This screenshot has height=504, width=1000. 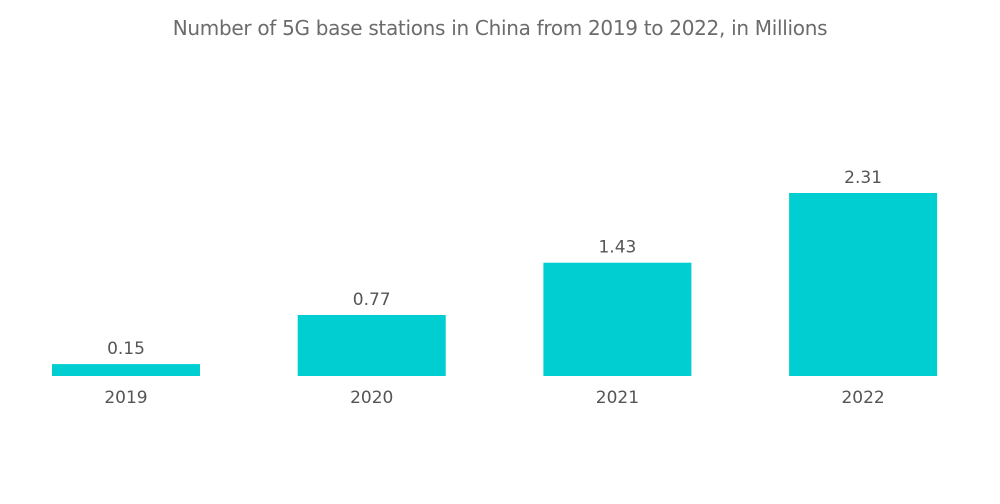 What do you see at coordinates (617, 398) in the screenshot?
I see `category-label-2021: 2021` at bounding box center [617, 398].